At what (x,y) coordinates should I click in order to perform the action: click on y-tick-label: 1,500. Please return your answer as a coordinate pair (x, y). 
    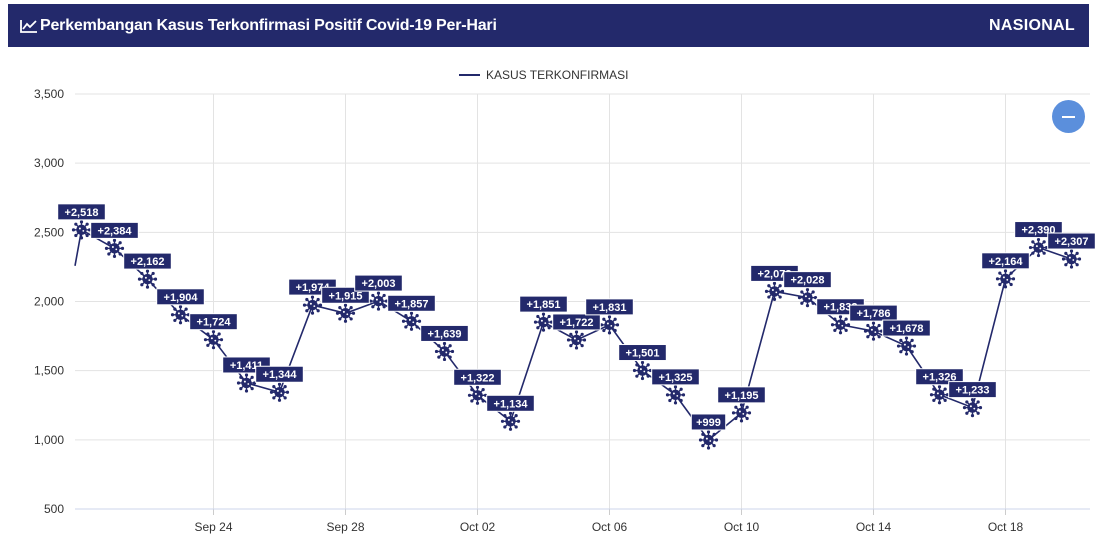
    Looking at the image, I should click on (49, 371).